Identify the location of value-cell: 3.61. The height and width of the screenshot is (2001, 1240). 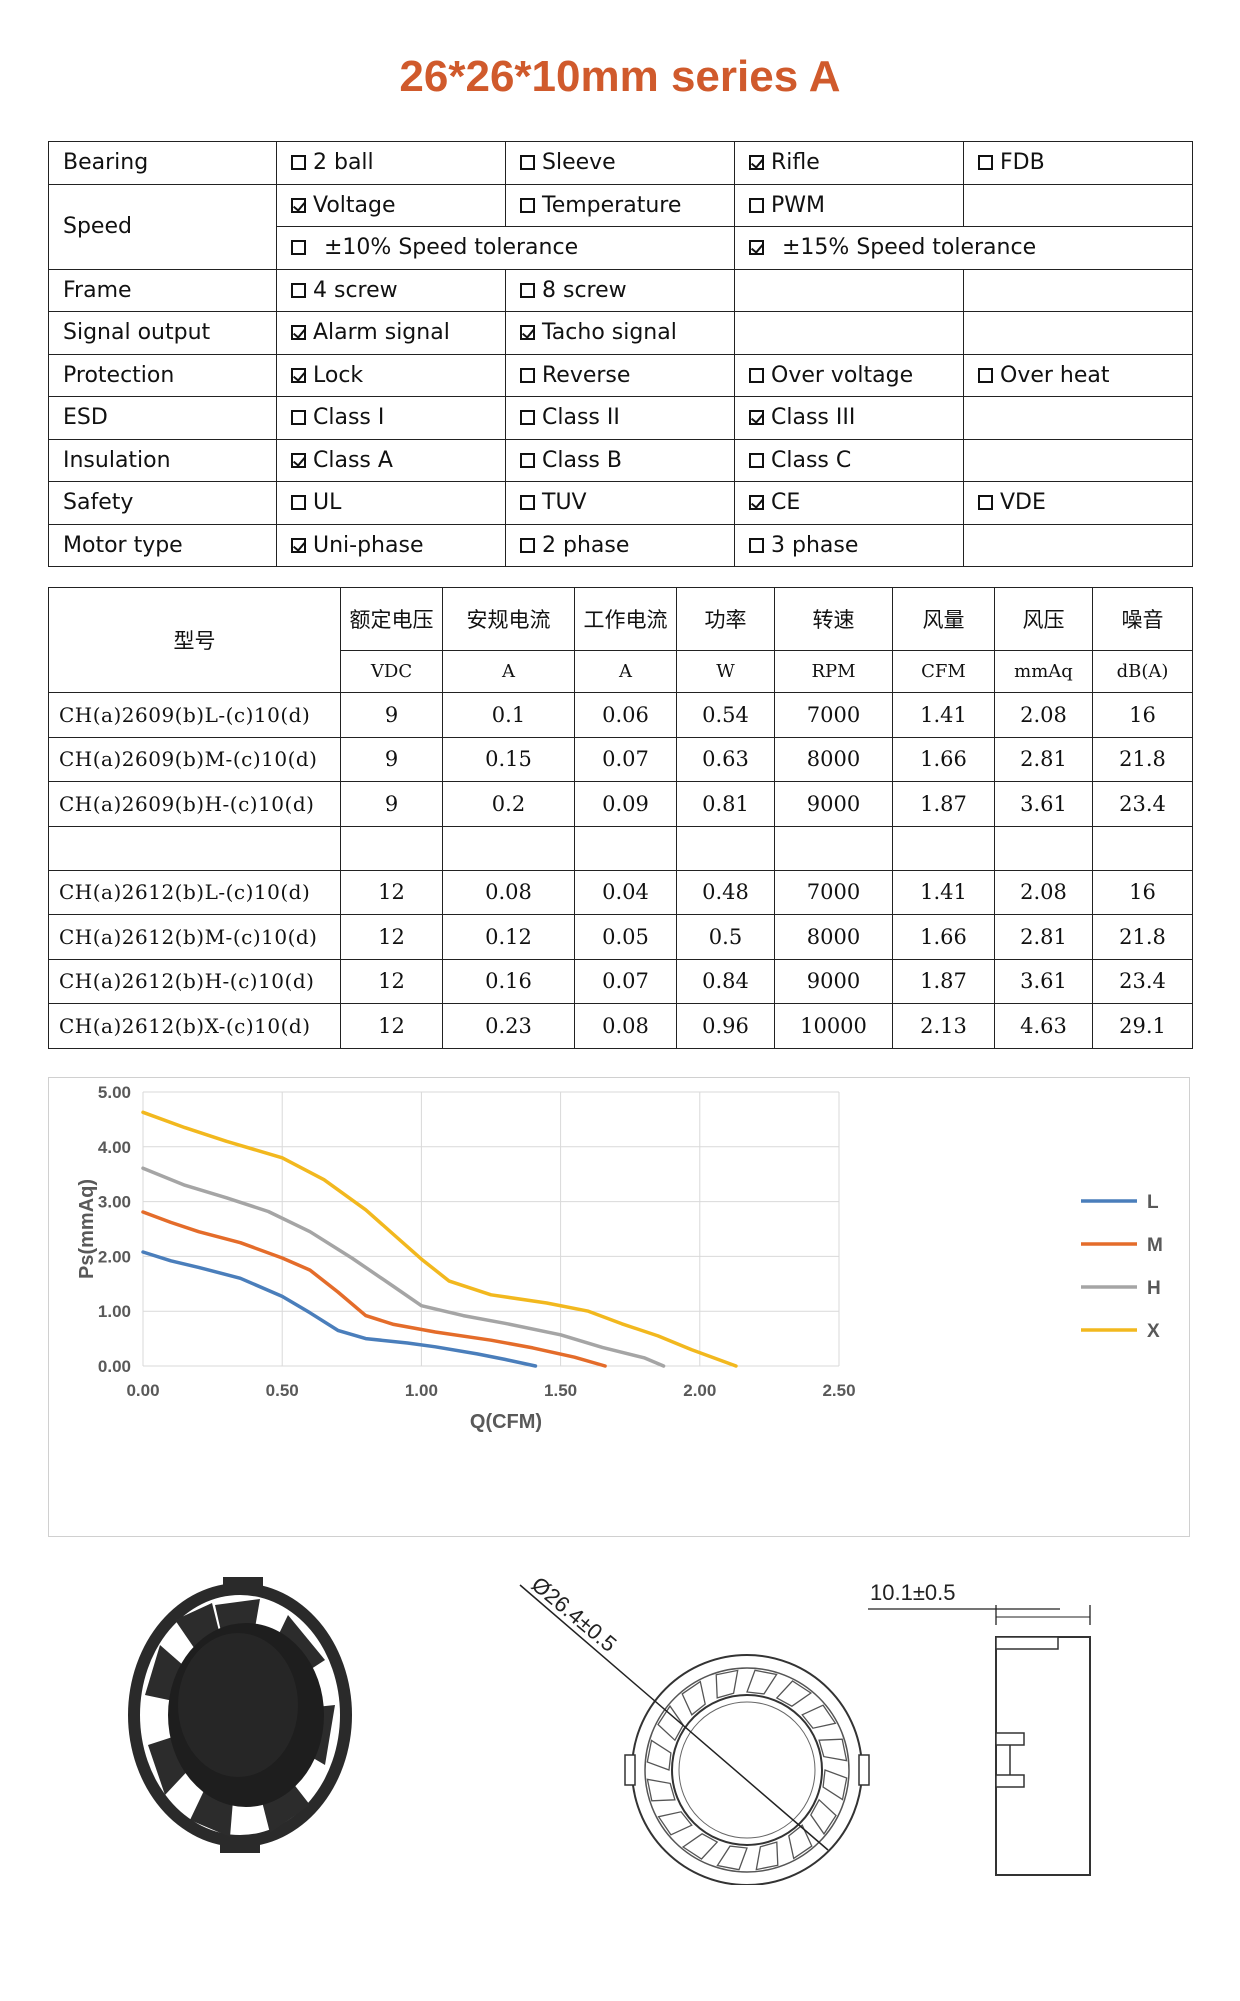
(1043, 804).